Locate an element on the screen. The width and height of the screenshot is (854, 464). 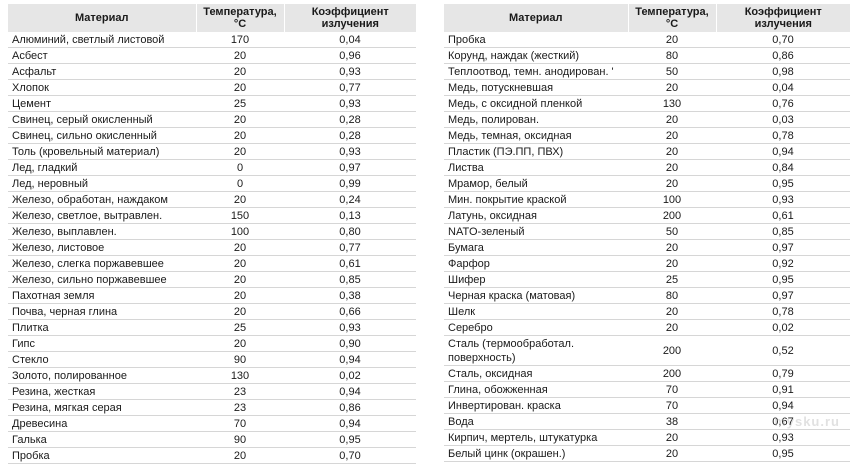
cell-material: Железо, слегка поржавевшее is located at coordinates (102, 263).